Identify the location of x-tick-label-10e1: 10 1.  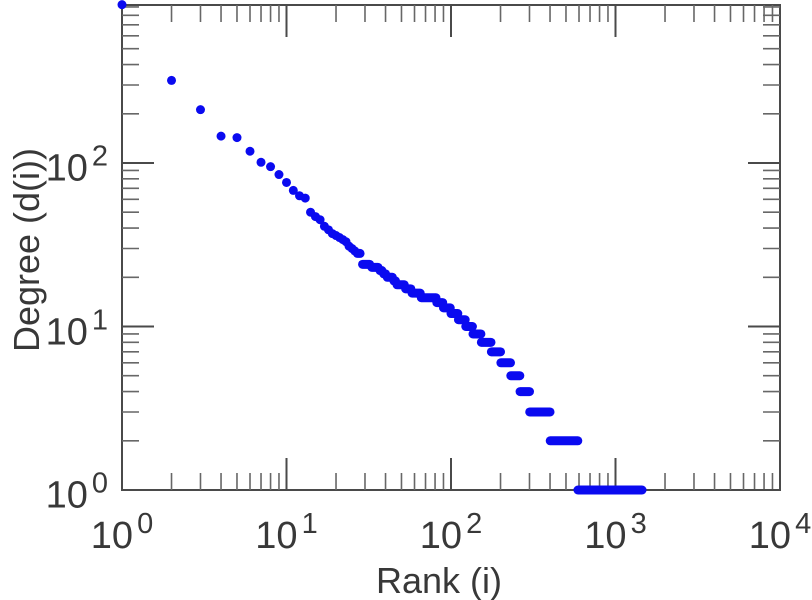
(286, 533).